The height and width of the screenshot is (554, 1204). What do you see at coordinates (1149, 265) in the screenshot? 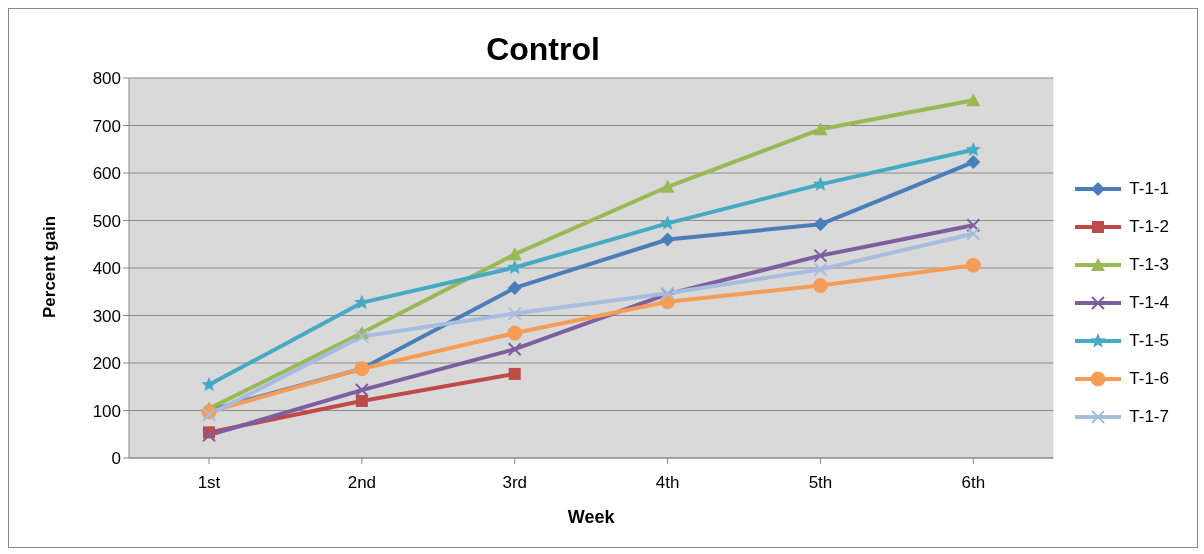
I see `legend-label: T-1-3` at bounding box center [1149, 265].